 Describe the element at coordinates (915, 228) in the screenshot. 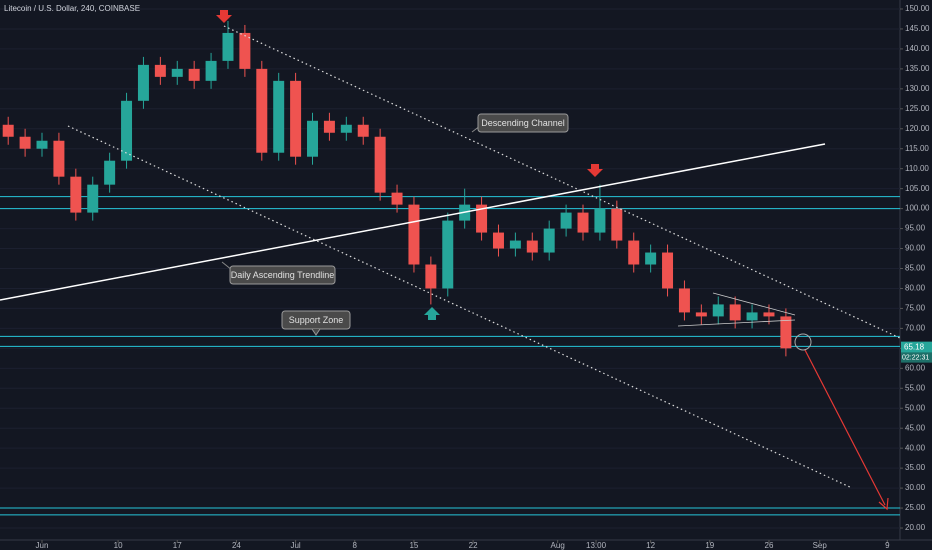

I see `y-tick-label: 95.00` at that location.